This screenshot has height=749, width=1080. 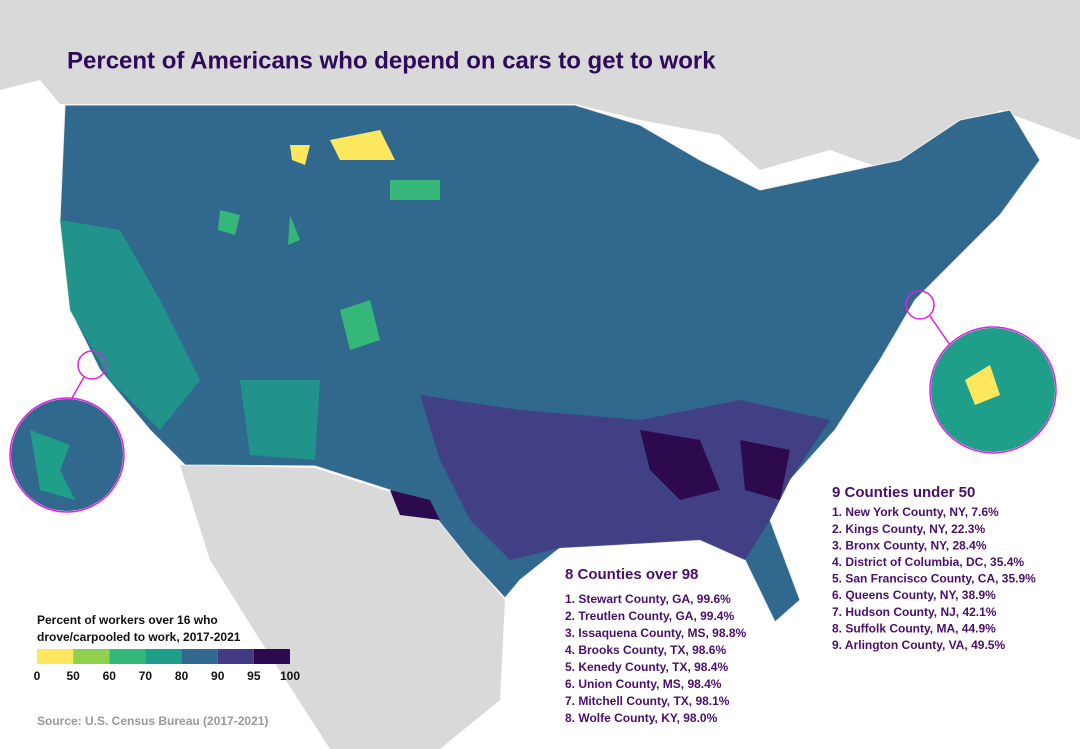 I want to click on list-item: 6. Union County, MS, 98.4%, so click(x=643, y=684).